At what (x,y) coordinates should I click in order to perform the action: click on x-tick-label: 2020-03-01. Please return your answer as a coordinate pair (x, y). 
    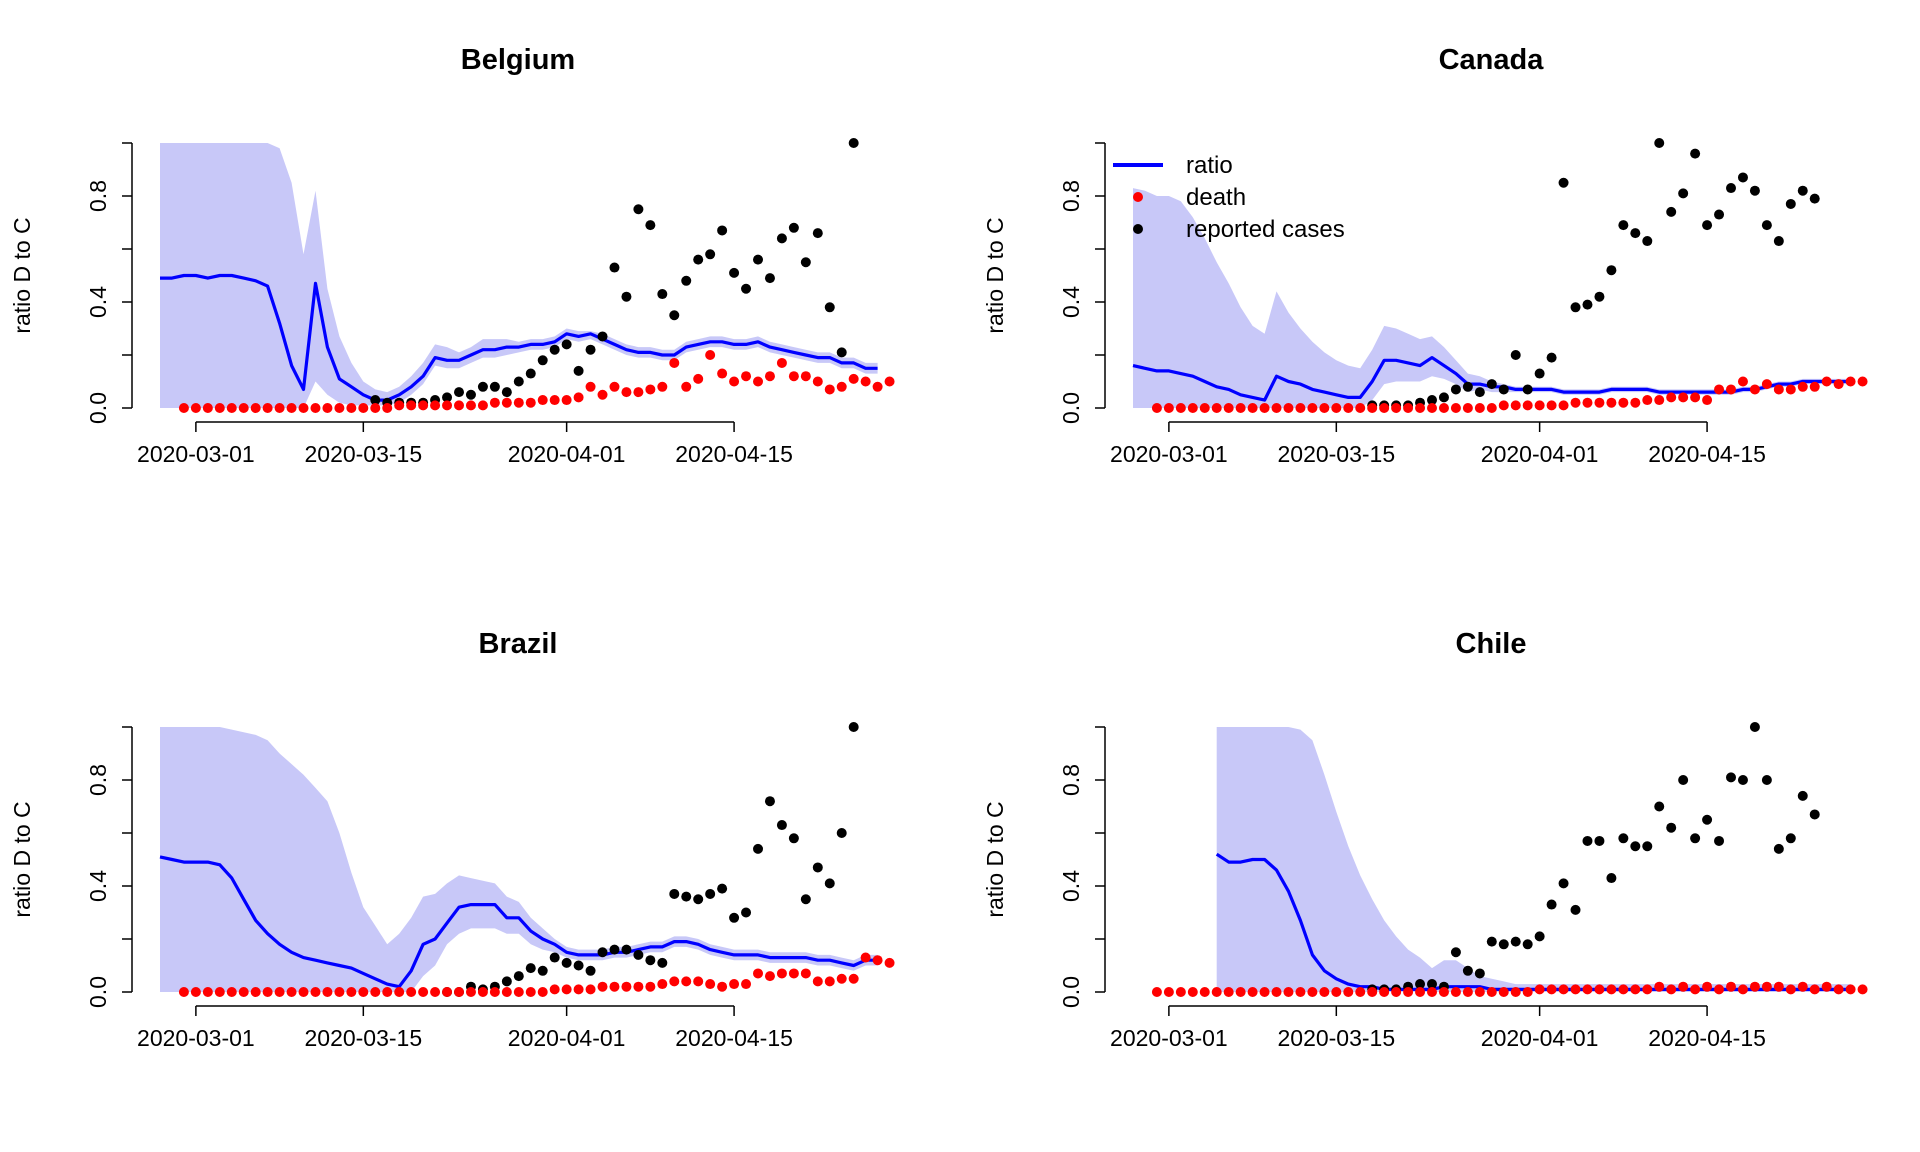
    Looking at the image, I should click on (1169, 1038).